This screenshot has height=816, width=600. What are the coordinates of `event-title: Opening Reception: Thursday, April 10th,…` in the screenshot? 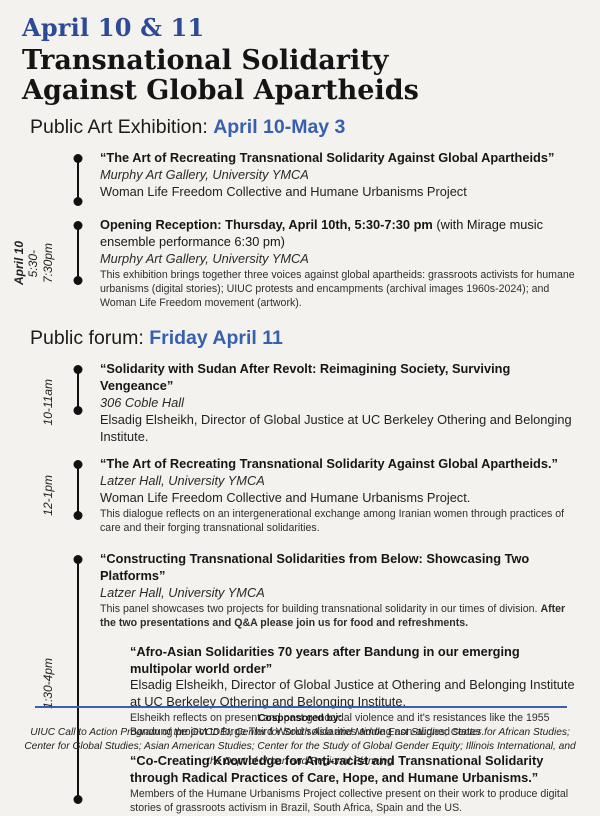 It's located at (341, 234).